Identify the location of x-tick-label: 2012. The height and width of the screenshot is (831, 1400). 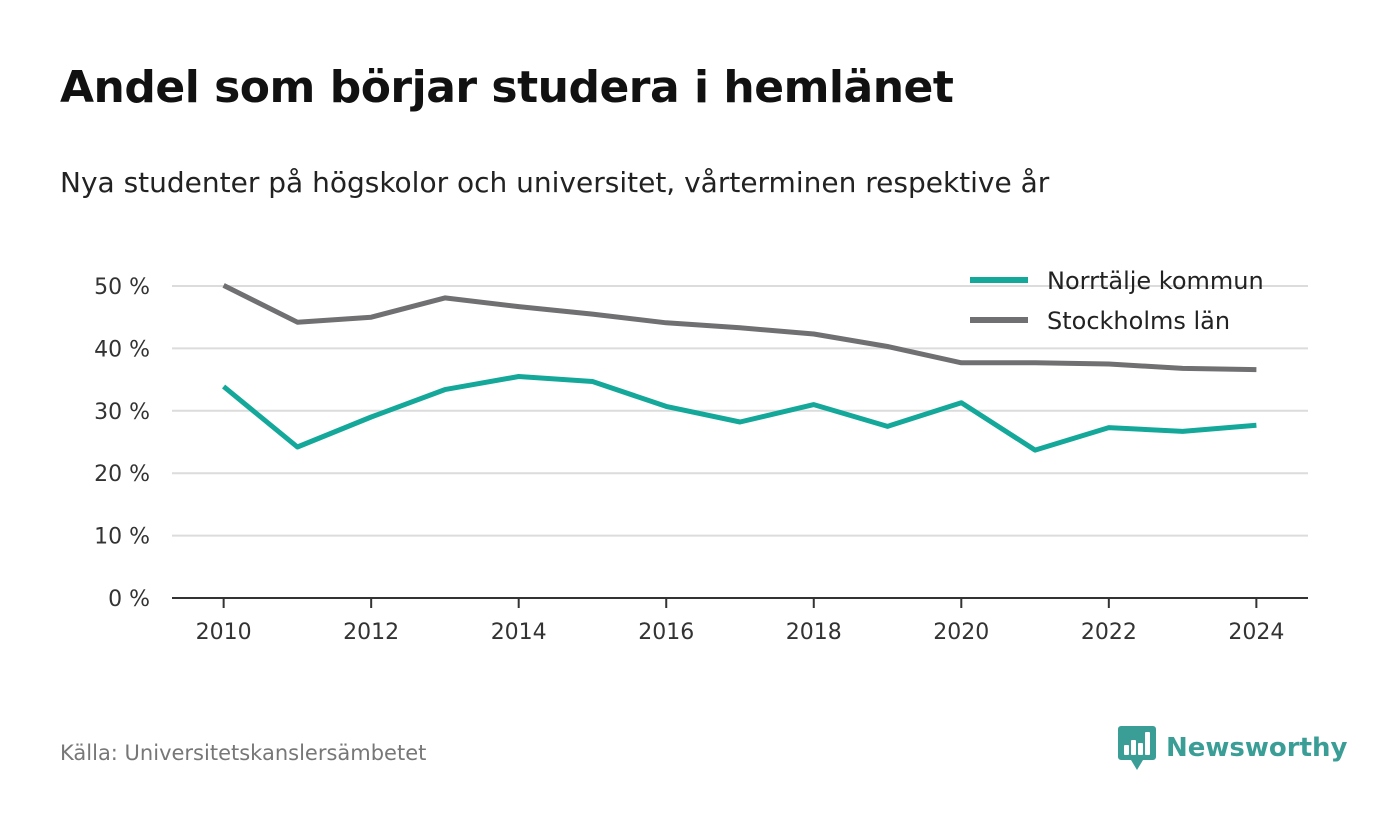
(371, 632).